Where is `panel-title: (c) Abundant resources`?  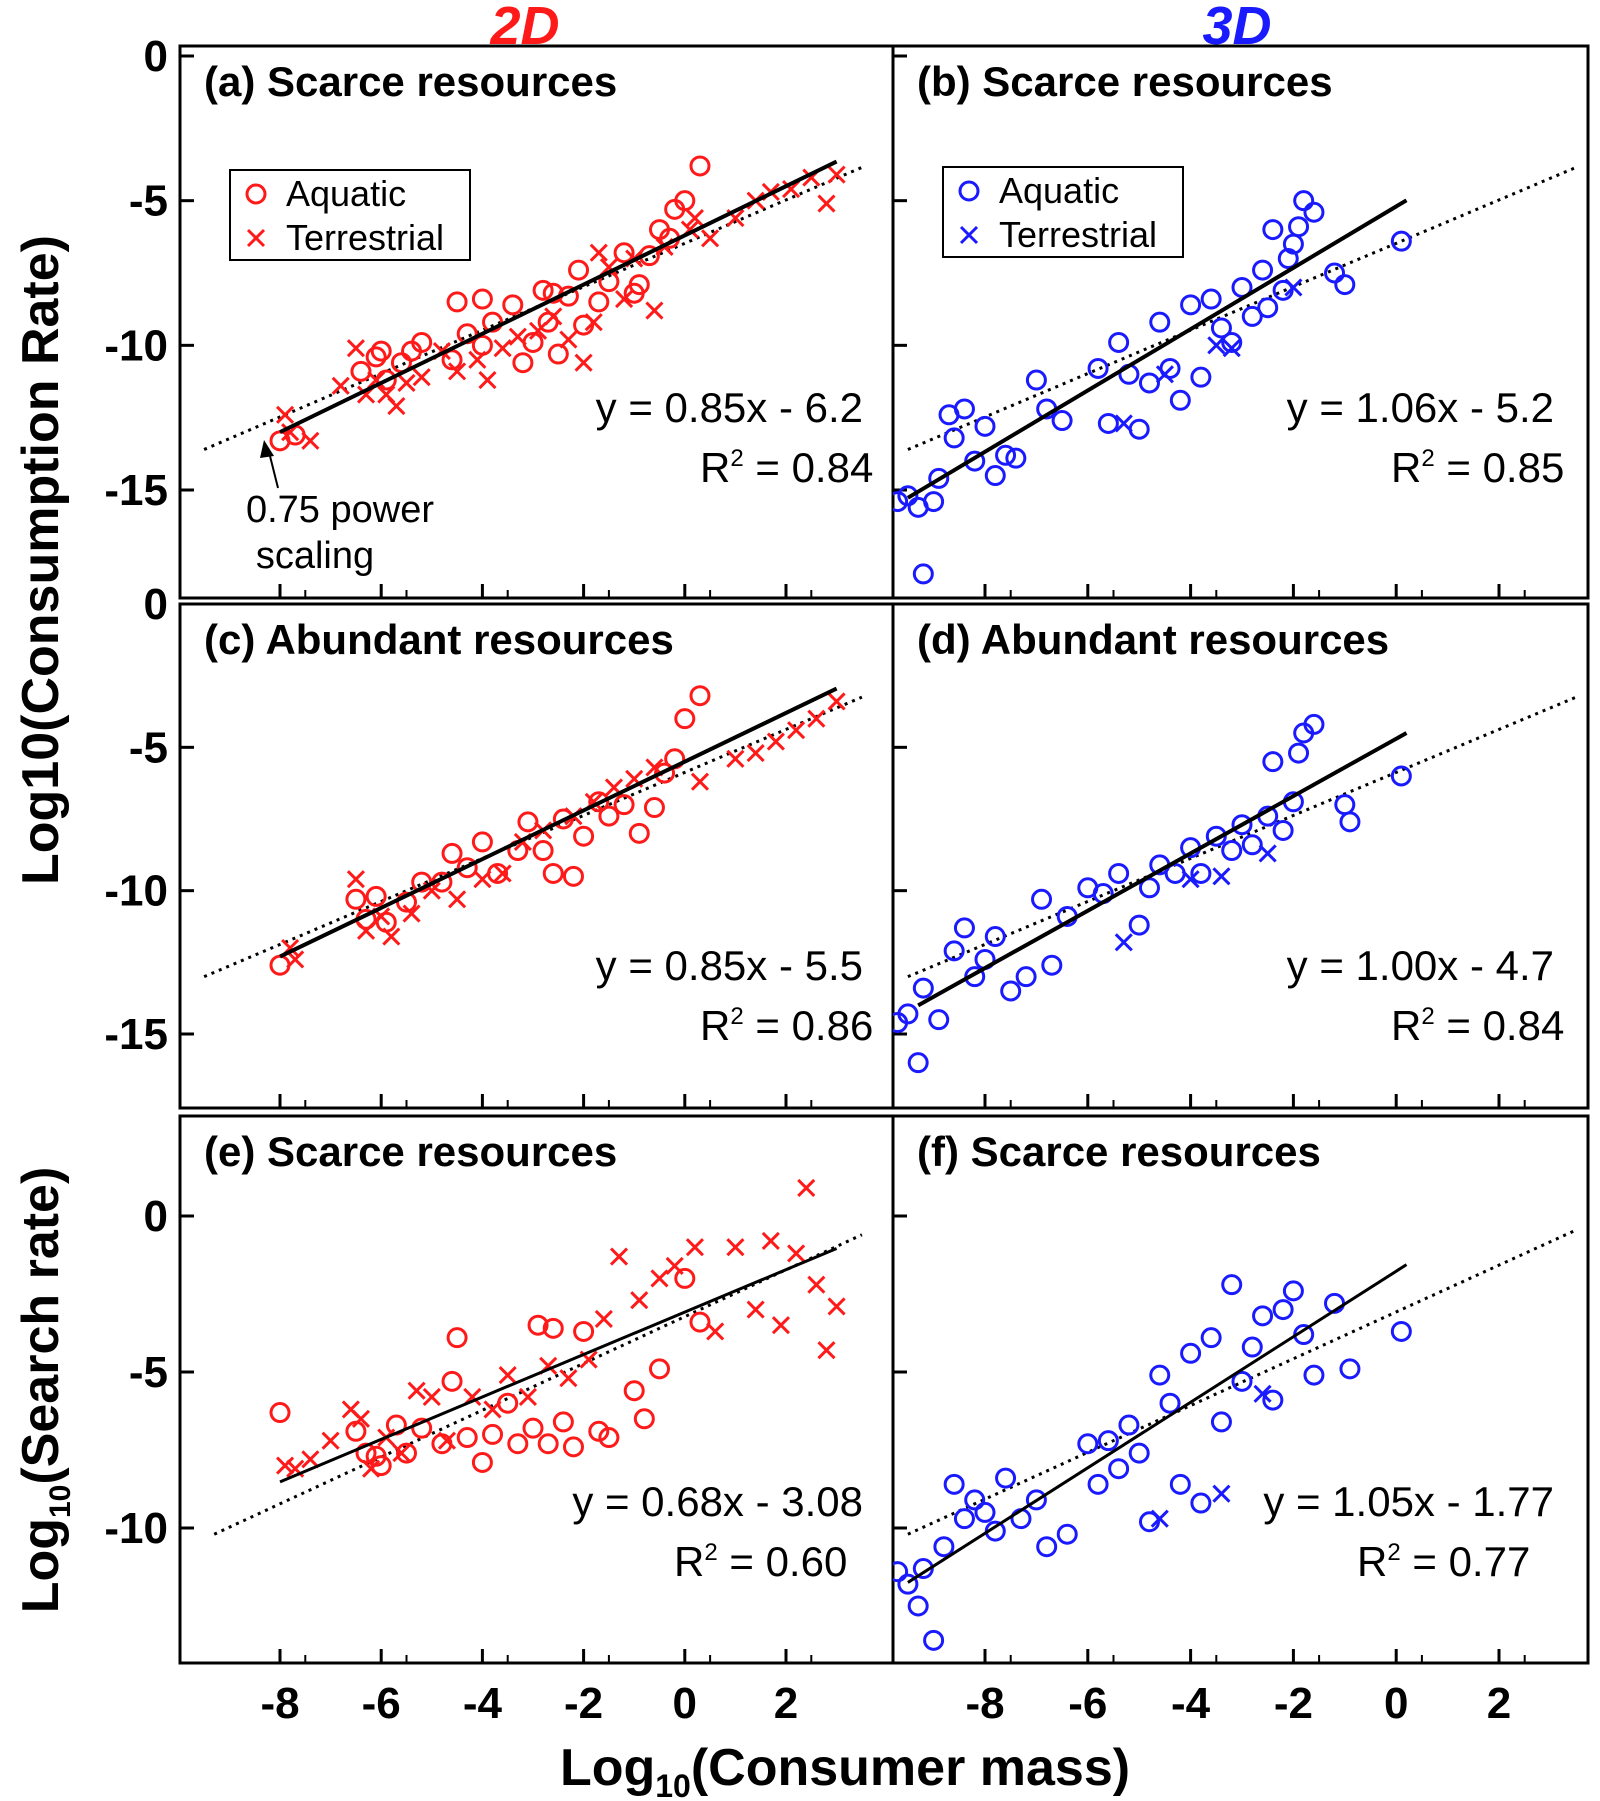 panel-title: (c) Abundant resources is located at coordinates (439, 639).